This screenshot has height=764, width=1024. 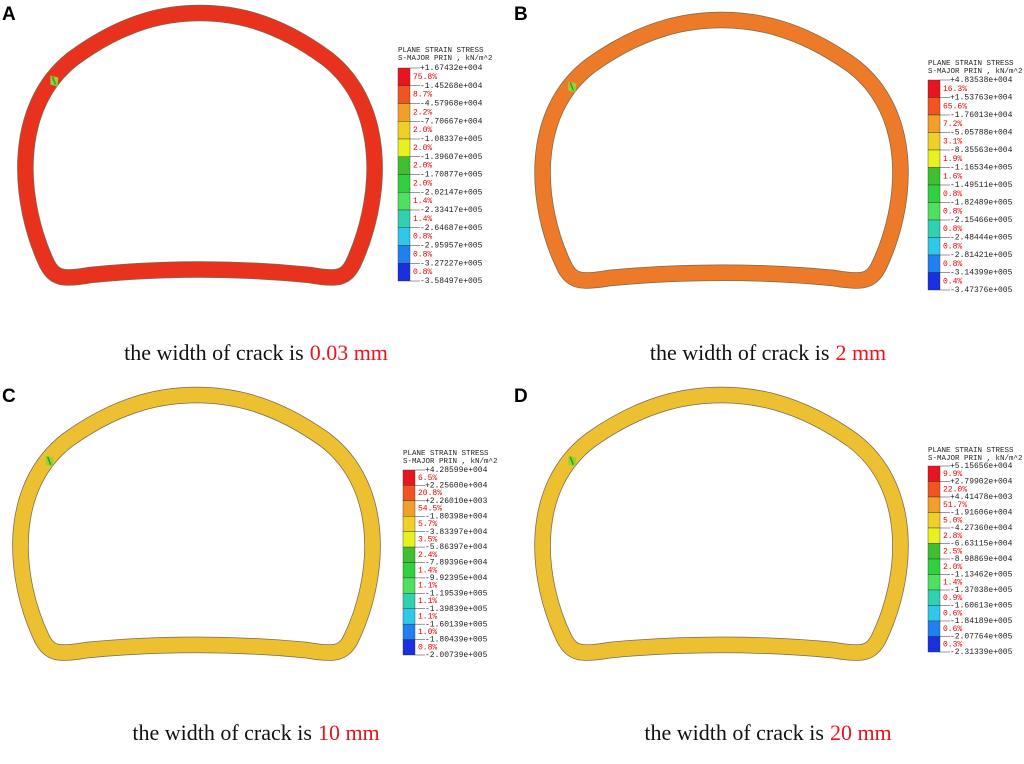 What do you see at coordinates (456, 501) in the screenshot?
I see `legend-value: +2.26010e+003` at bounding box center [456, 501].